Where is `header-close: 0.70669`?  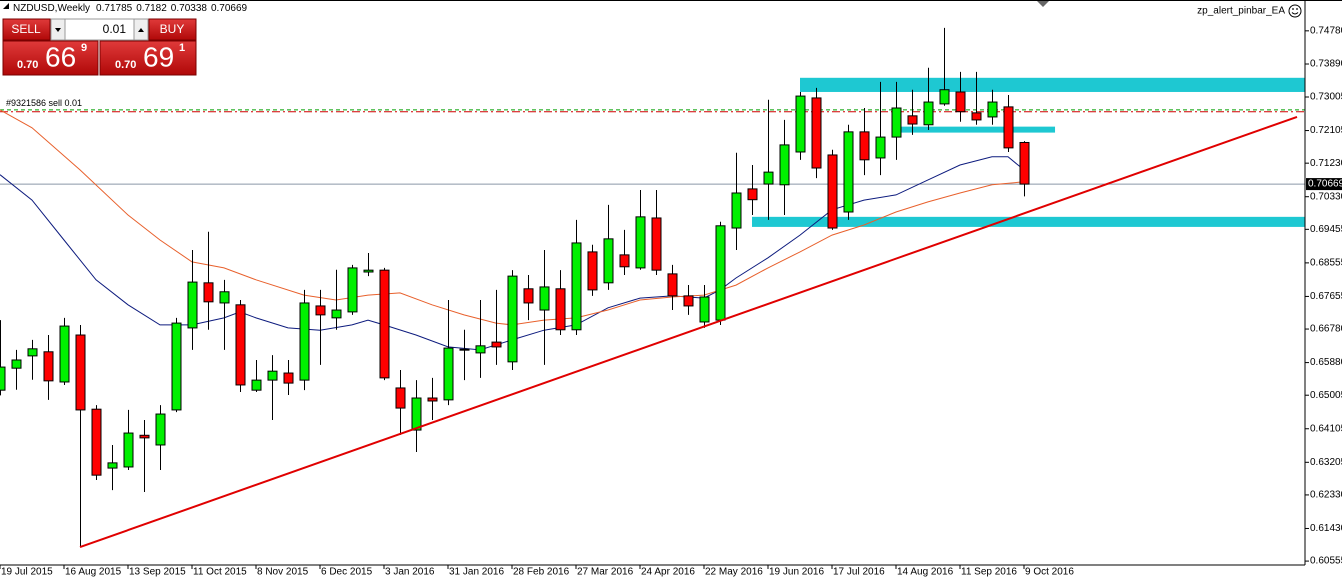
header-close: 0.70669 is located at coordinates (229, 8).